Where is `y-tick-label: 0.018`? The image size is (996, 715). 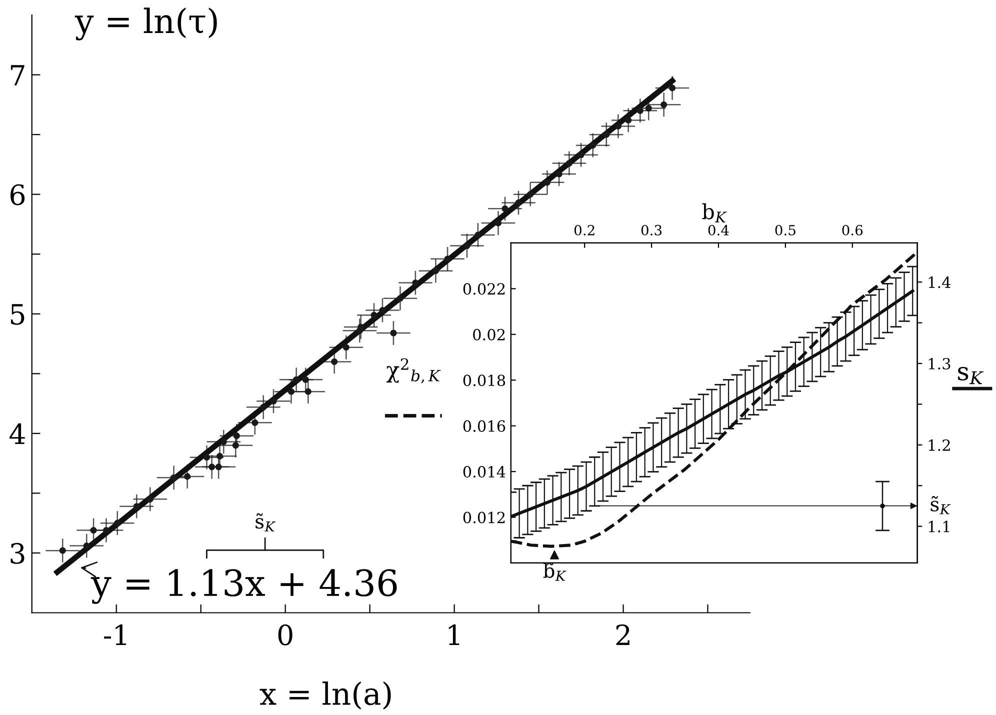
y-tick-label: 0.018 is located at coordinates (484, 380).